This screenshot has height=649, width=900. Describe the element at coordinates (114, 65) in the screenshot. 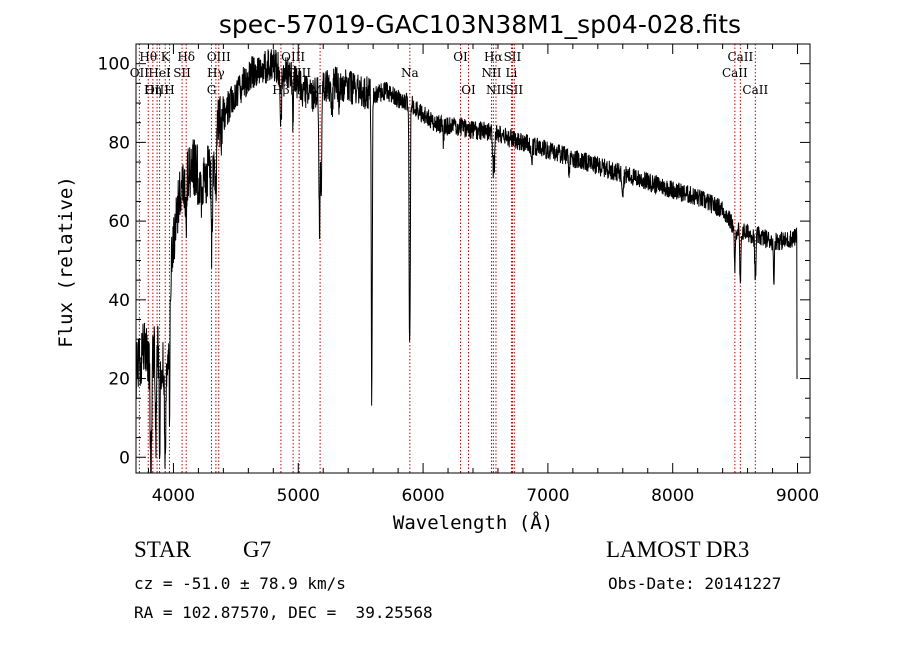

I see `y-tick-label: 100` at that location.